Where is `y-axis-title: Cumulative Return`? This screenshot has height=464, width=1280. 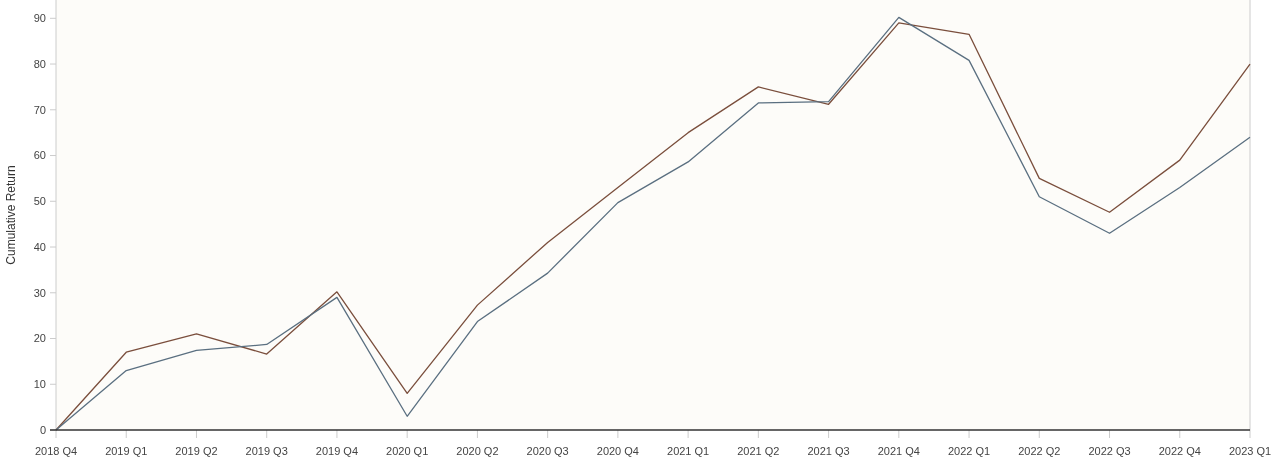
y-axis-title: Cumulative Return is located at coordinates (11, 215).